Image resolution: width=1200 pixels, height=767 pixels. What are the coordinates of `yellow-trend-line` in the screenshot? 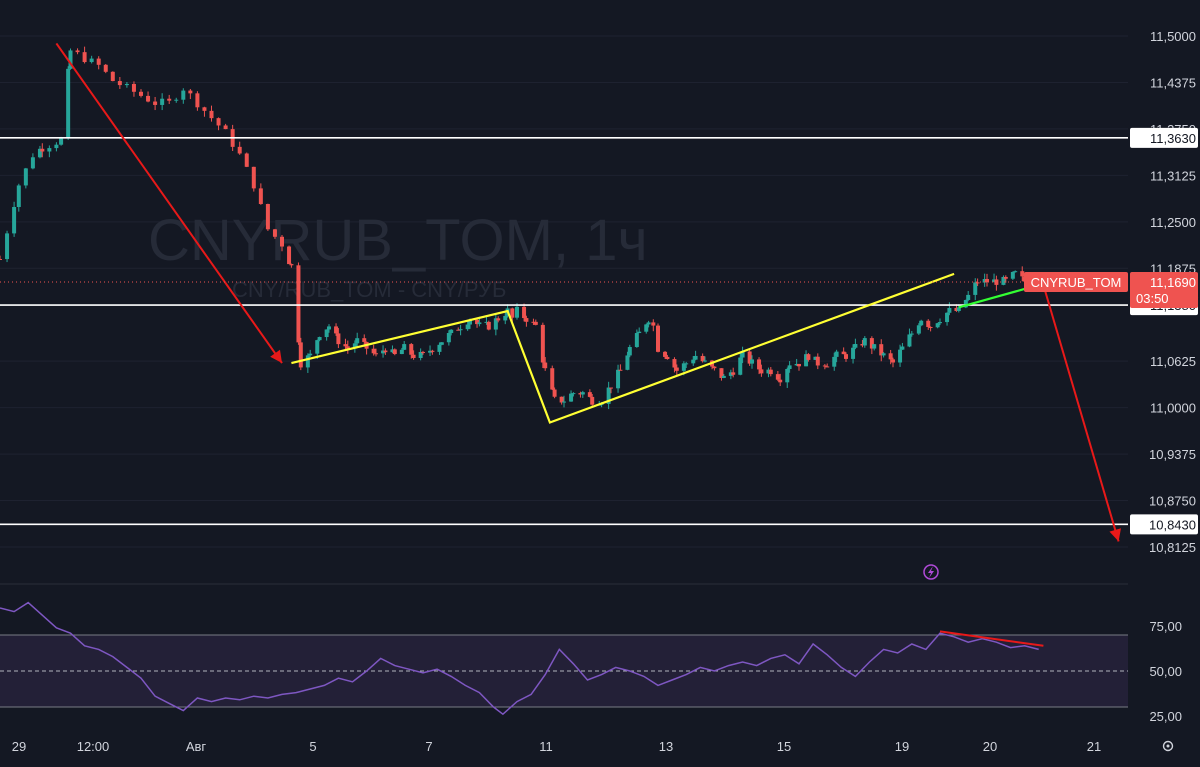 It's located at (623, 348).